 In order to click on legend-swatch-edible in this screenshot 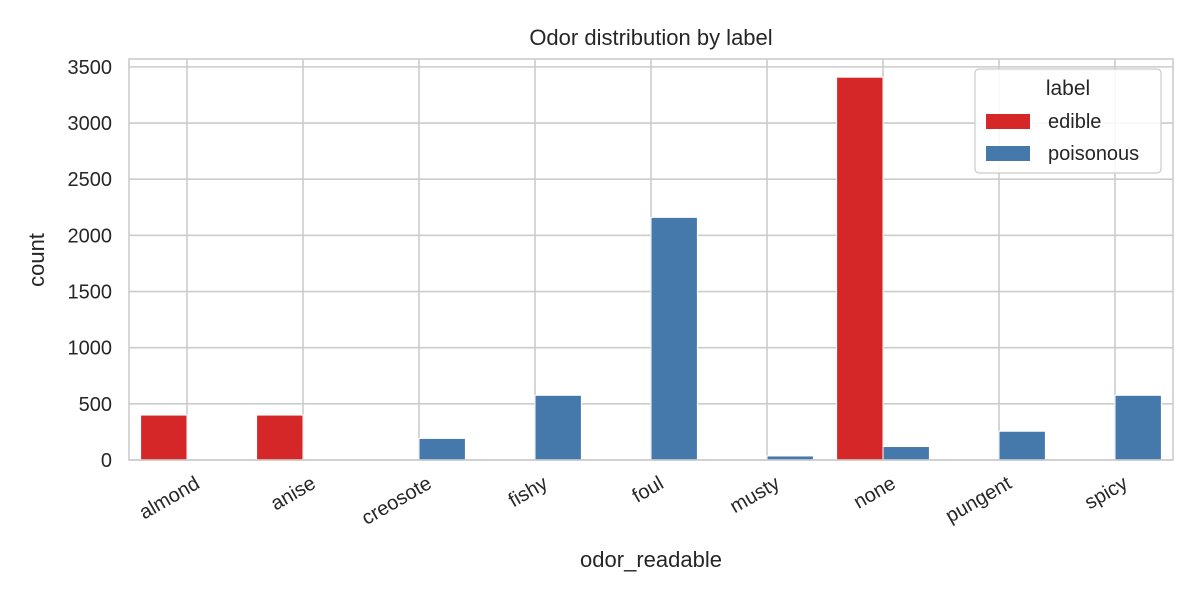, I will do `click(1008, 121)`.